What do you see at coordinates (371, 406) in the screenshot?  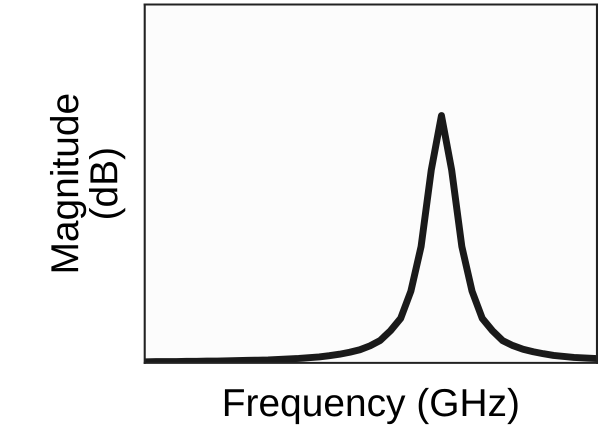 I see `x-axis-title: Frequency (GHz)` at bounding box center [371, 406].